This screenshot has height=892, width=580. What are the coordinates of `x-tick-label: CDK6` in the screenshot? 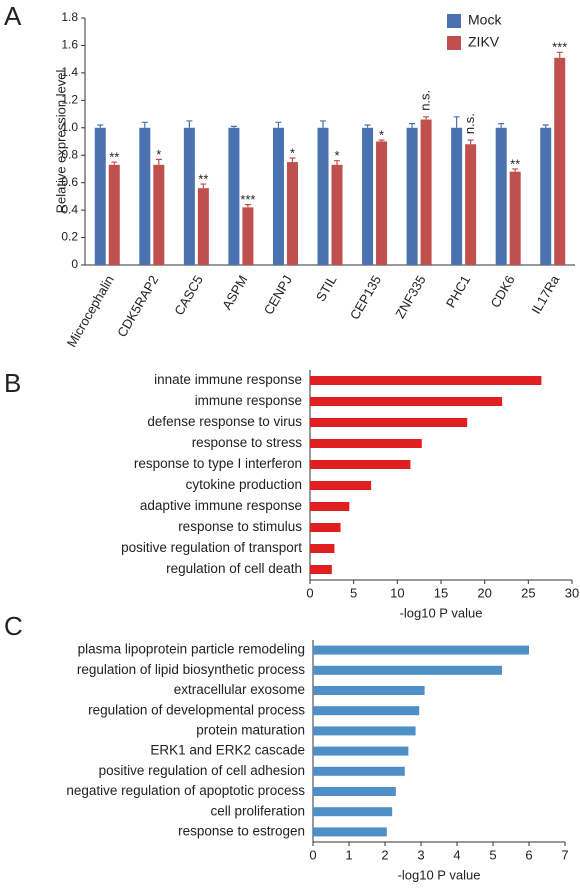 It's located at (502, 292).